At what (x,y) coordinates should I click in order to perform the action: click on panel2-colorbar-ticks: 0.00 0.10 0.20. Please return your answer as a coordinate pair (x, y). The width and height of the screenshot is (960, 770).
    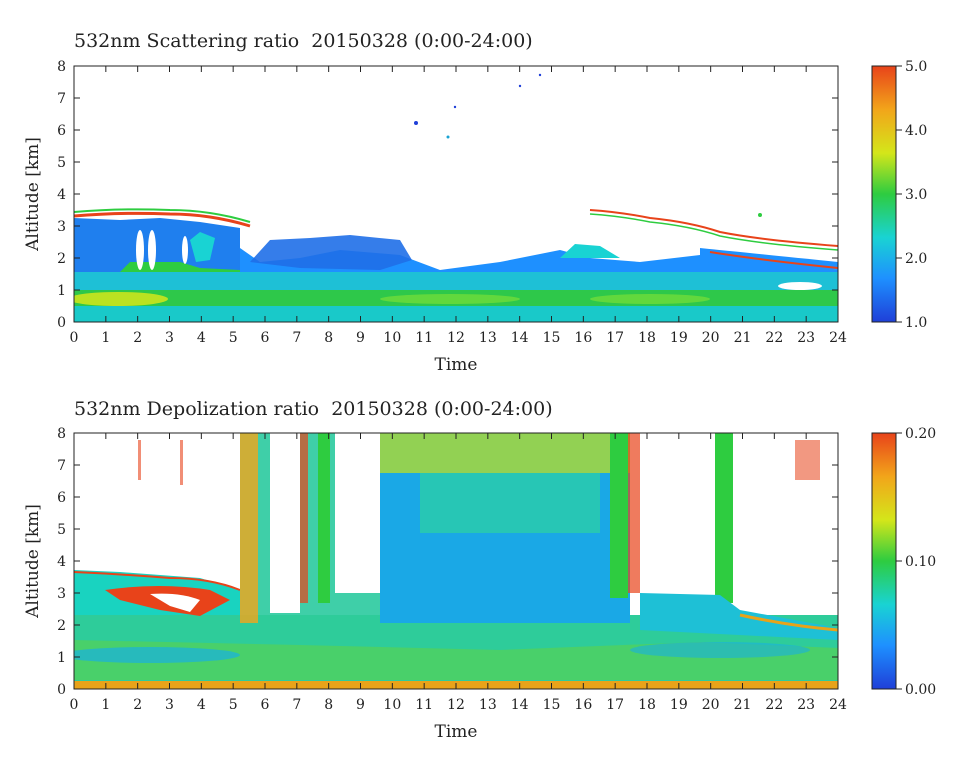
    Looking at the image, I should click on (916, 562).